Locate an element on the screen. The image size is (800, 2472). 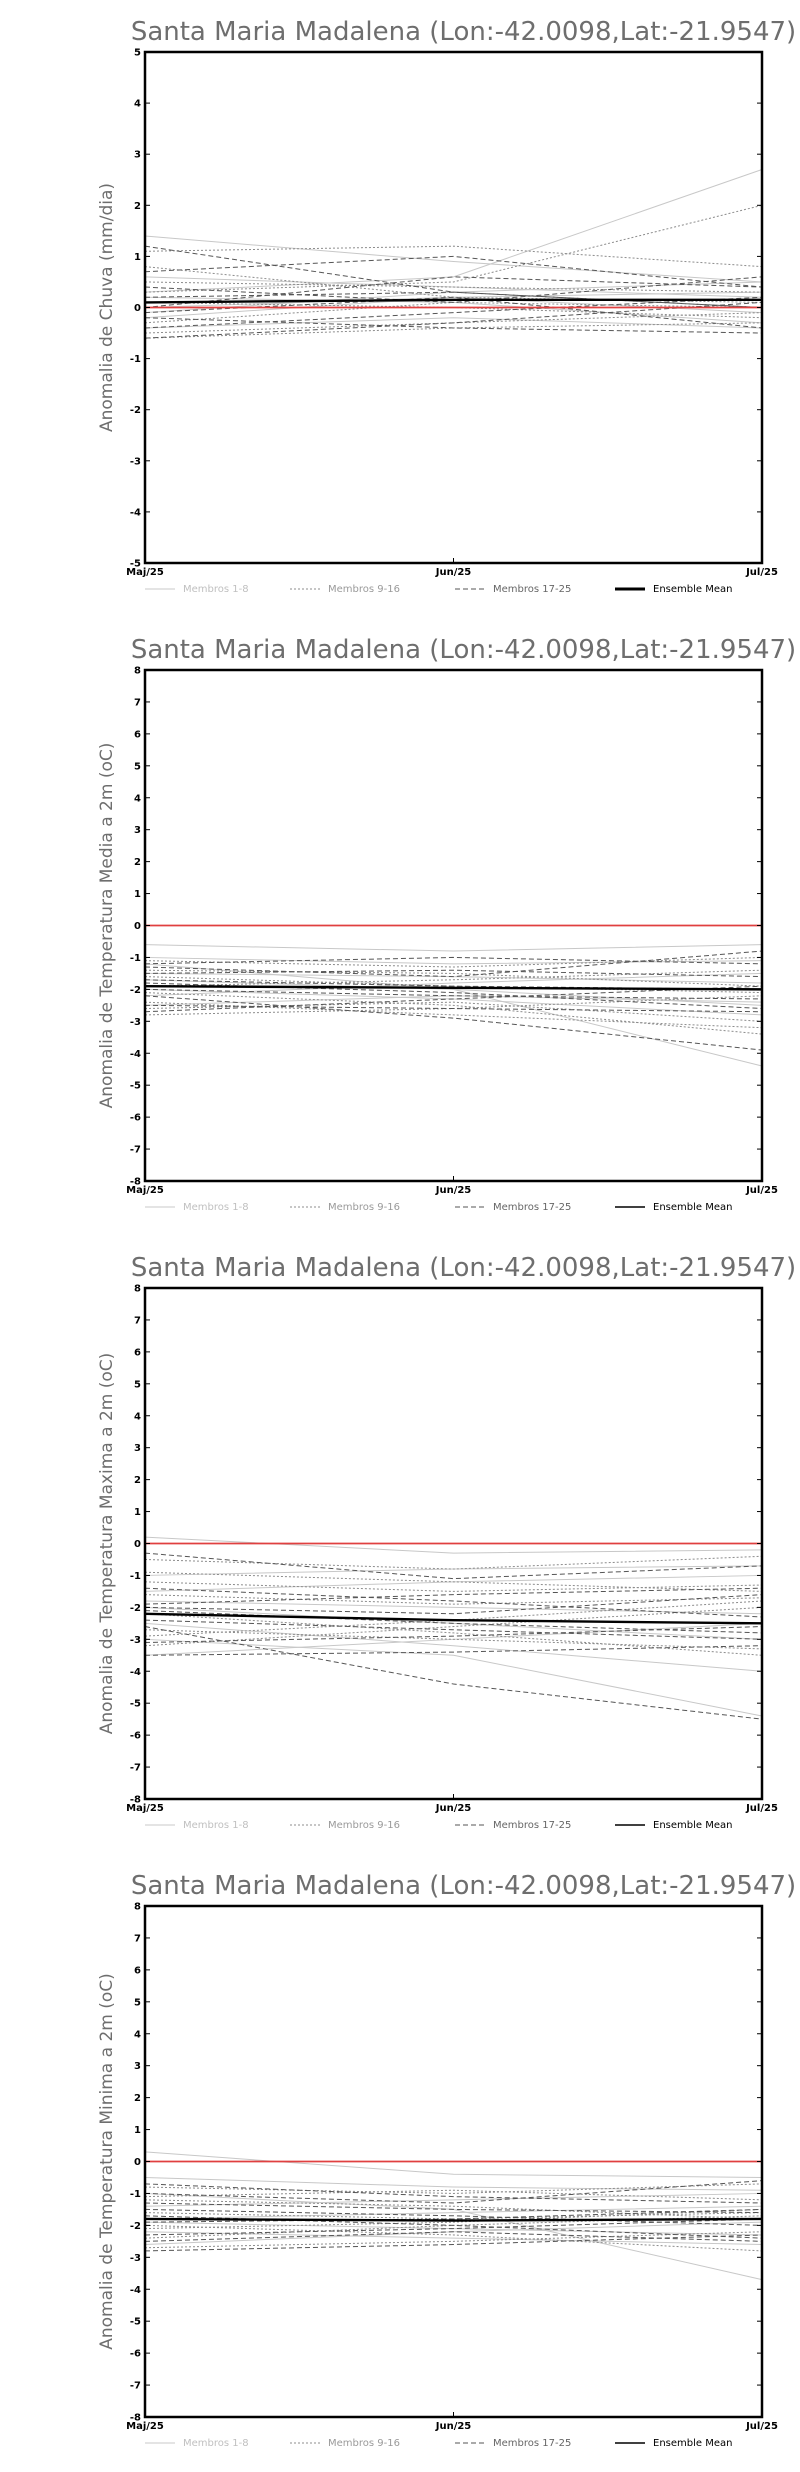
y-axis-label: Anomalia de Temperatura Minima a 2m (oC) is located at coordinates (107, 2161).